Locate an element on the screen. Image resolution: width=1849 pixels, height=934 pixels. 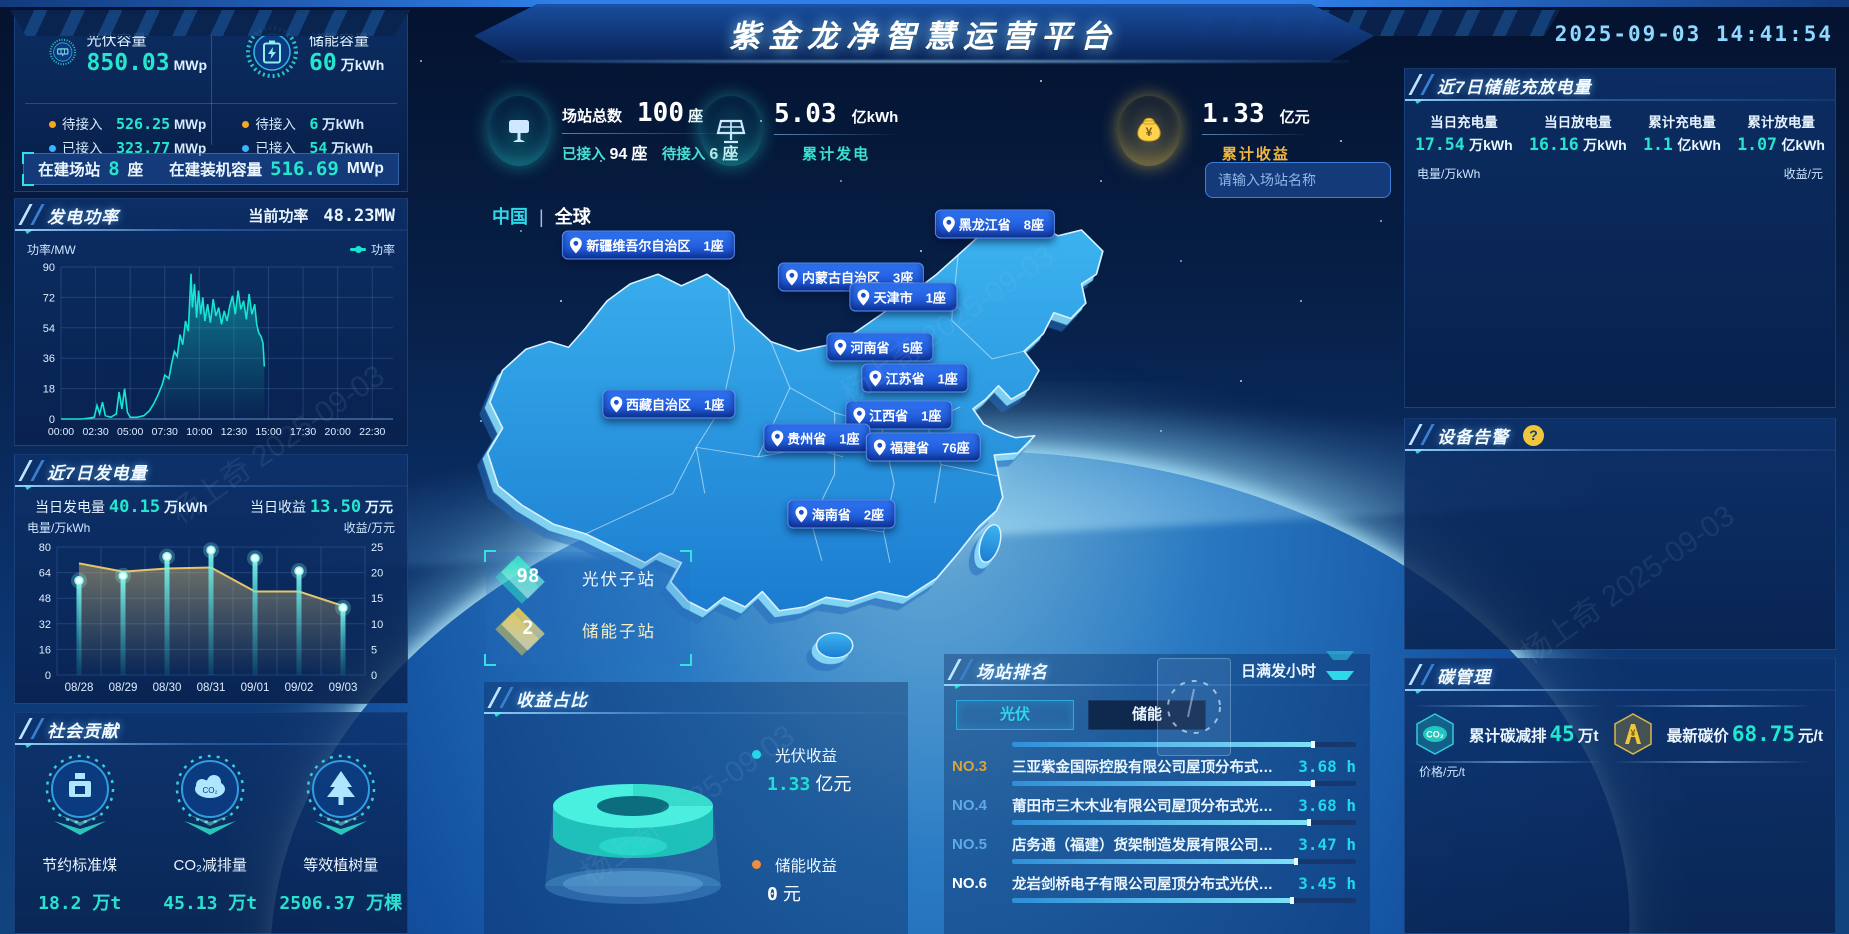
region-tab-global: 全球 is located at coordinates (572, 217).